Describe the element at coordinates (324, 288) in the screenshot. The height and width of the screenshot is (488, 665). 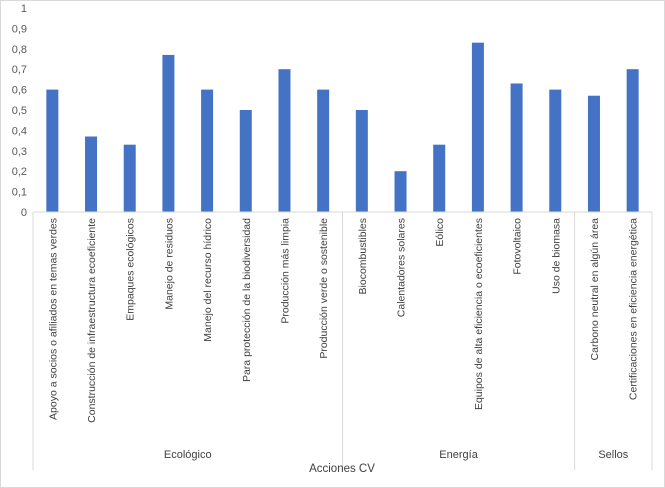
I see `category-label: Producción verde o sostenible` at that location.